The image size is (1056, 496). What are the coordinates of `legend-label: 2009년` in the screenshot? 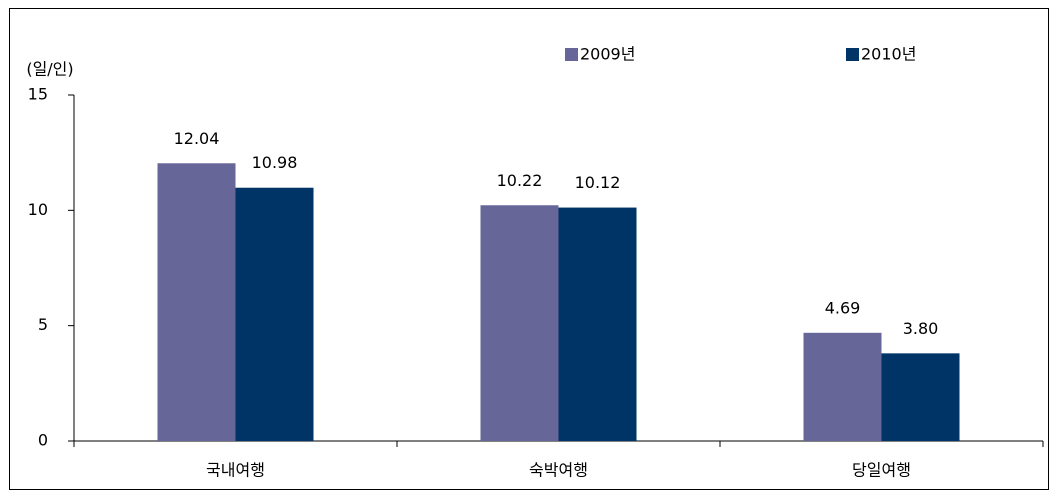 It's located at (607, 54).